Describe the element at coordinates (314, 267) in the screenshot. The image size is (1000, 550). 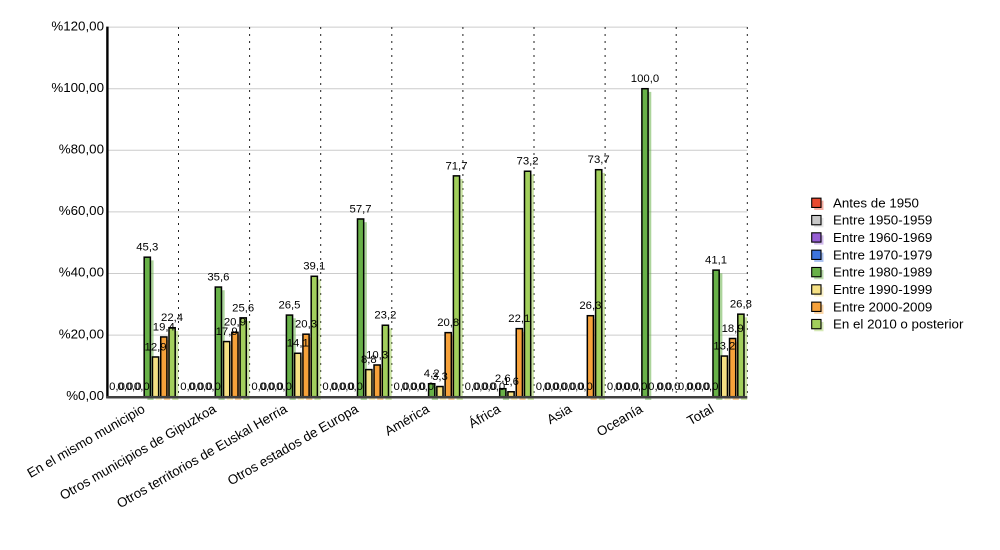
I see `svg-text: 39,1` at that location.